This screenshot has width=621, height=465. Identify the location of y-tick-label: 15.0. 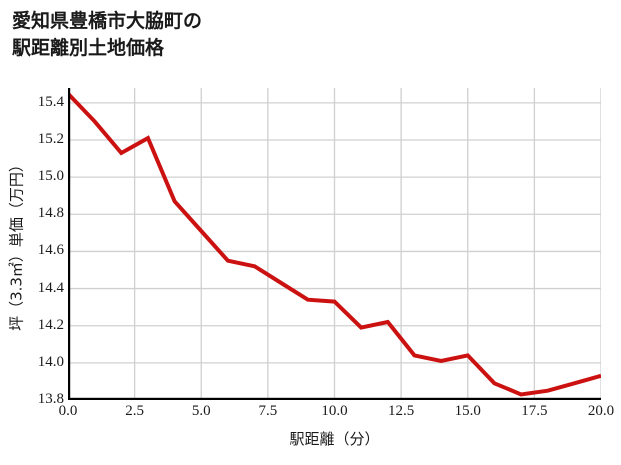
(50, 176).